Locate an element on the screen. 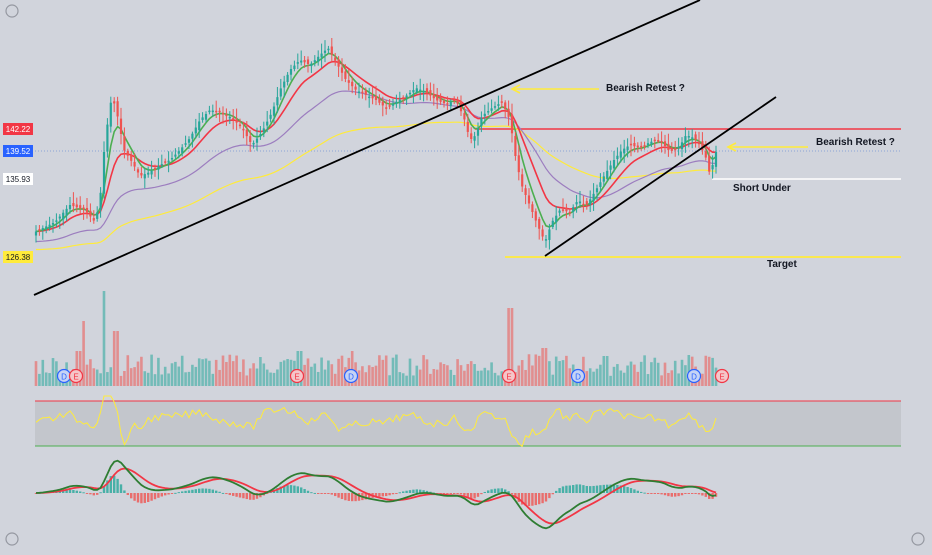  rsi-band is located at coordinates (468, 423).